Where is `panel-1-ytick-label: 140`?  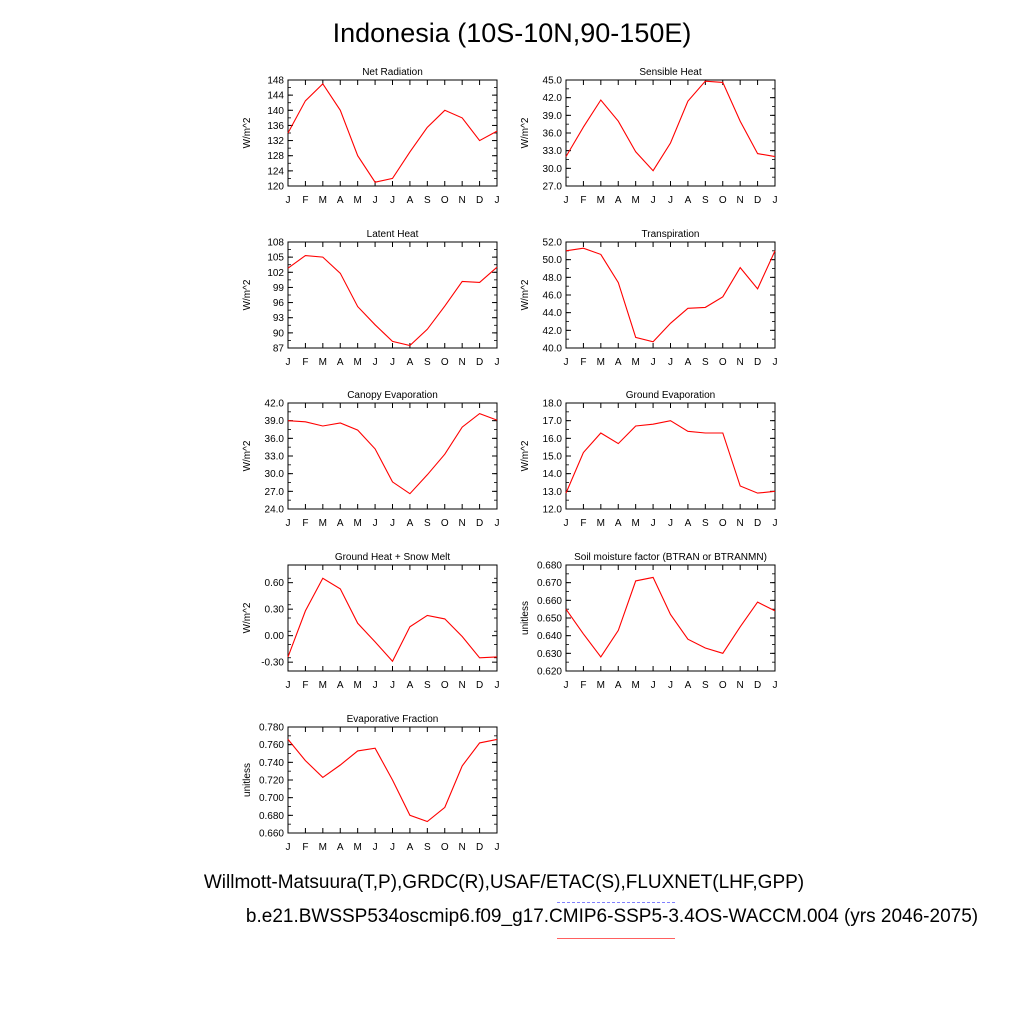 panel-1-ytick-label: 140 is located at coordinates (275, 111).